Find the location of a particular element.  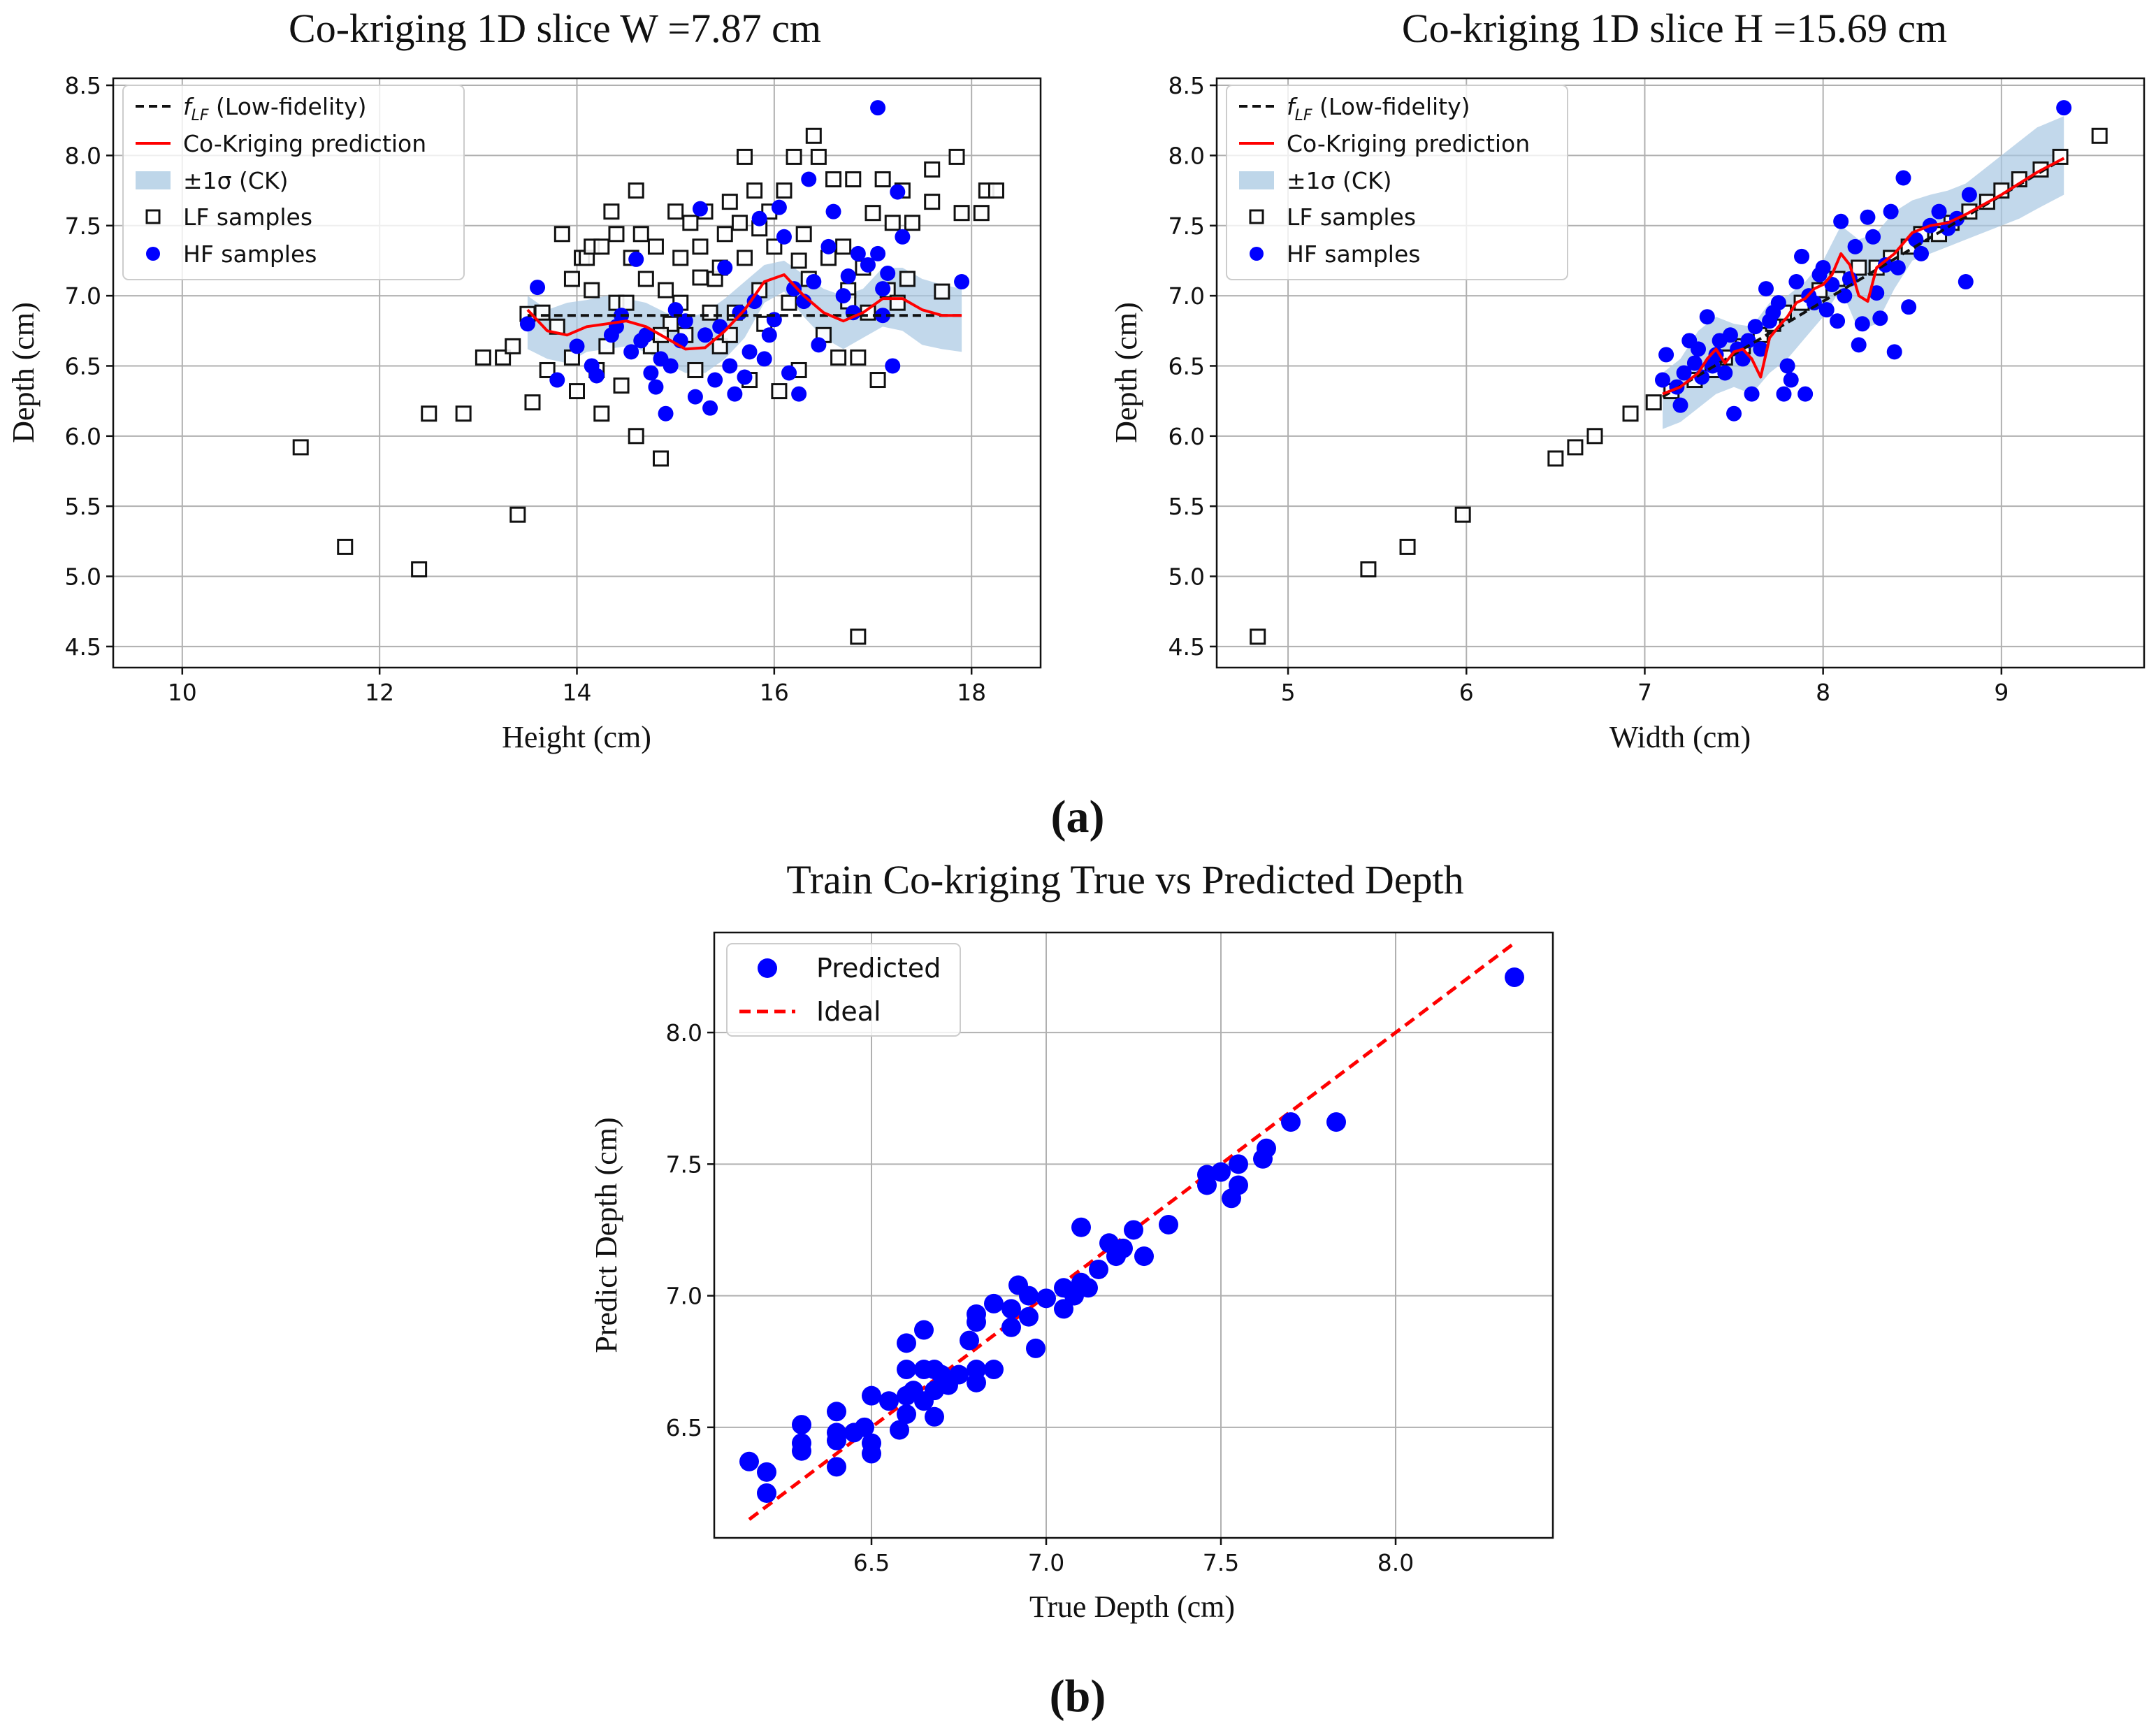

x-tick-label: 8.0 is located at coordinates (1395, 1562).